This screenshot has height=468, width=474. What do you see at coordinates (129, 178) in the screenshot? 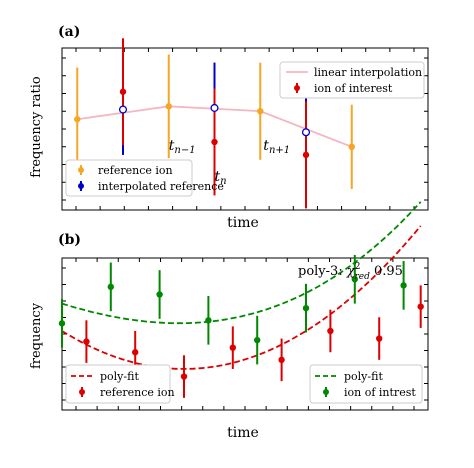
I see `legend-bottom-left` at bounding box center [129, 178].